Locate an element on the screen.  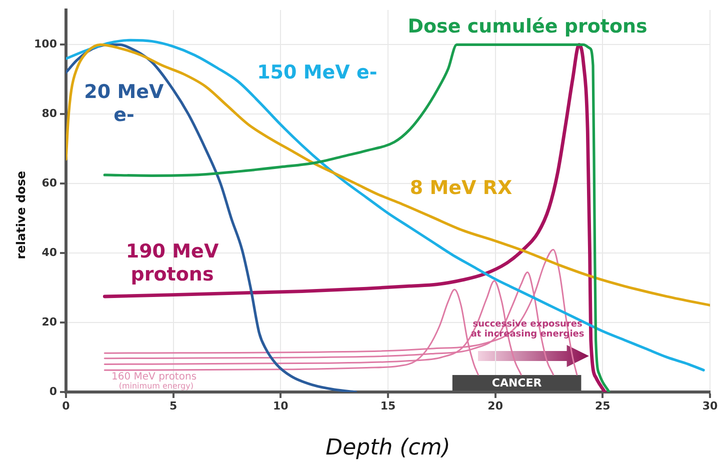
y-tick-label: 80 is located at coordinates (50, 113).